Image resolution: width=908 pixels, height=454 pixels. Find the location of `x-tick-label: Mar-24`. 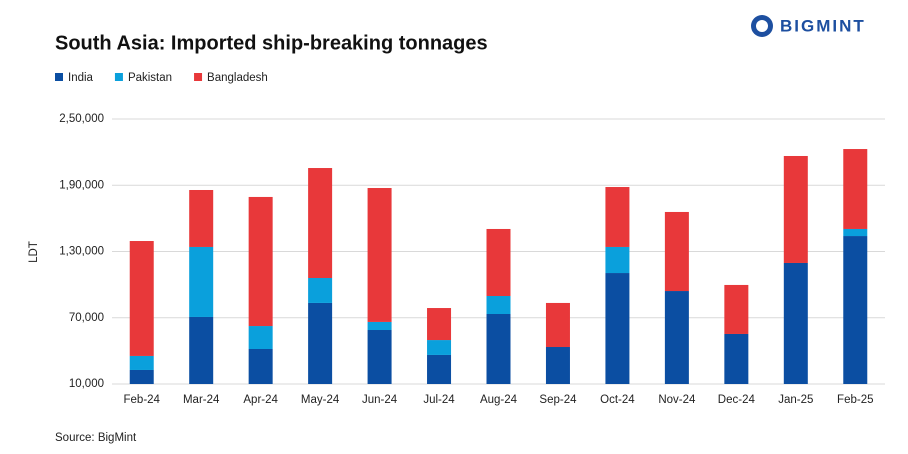

x-tick-label: Mar-24 is located at coordinates (201, 400).